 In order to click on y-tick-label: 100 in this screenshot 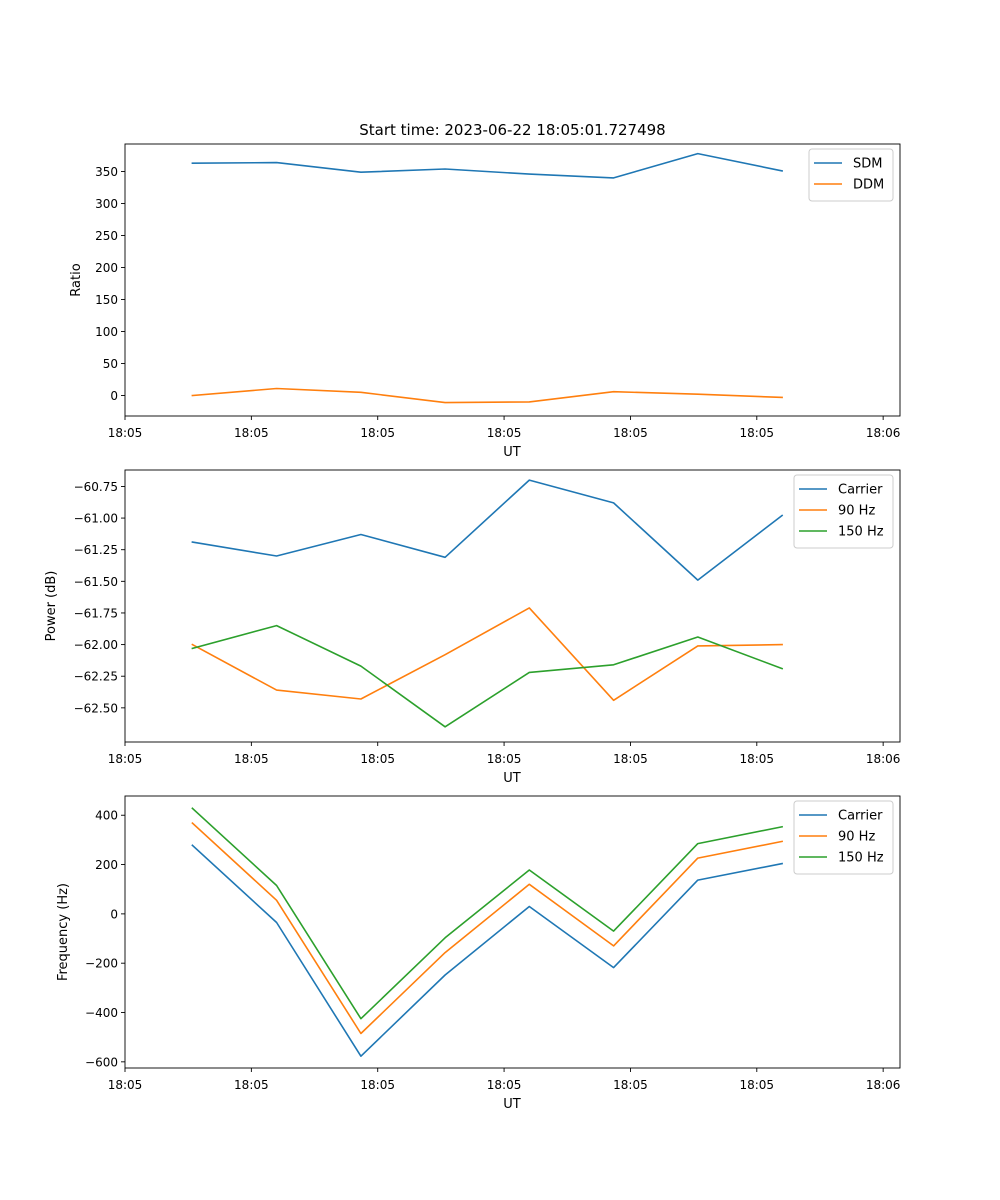, I will do `click(106, 332)`.